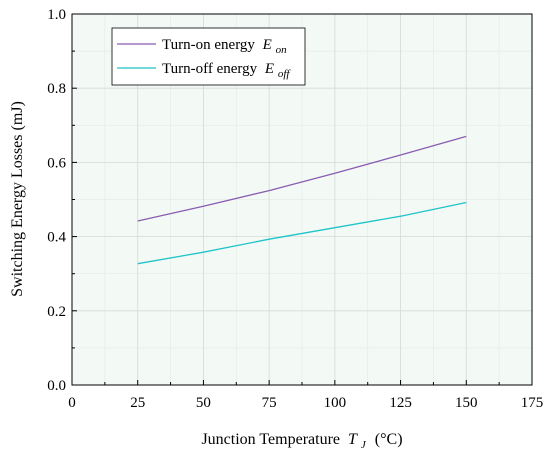 This screenshot has width=550, height=454. I want to click on y-tick-label: 1.0, so click(56, 15).